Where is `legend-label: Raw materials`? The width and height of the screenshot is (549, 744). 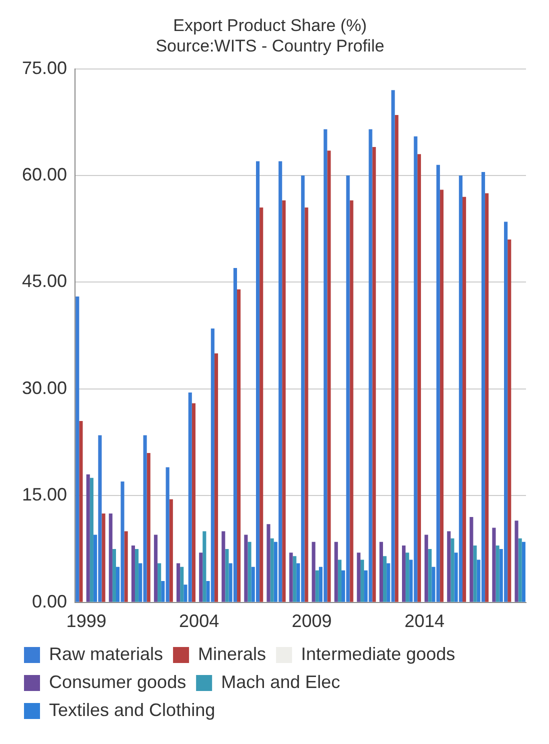
legend-label: Raw materials is located at coordinates (106, 654).